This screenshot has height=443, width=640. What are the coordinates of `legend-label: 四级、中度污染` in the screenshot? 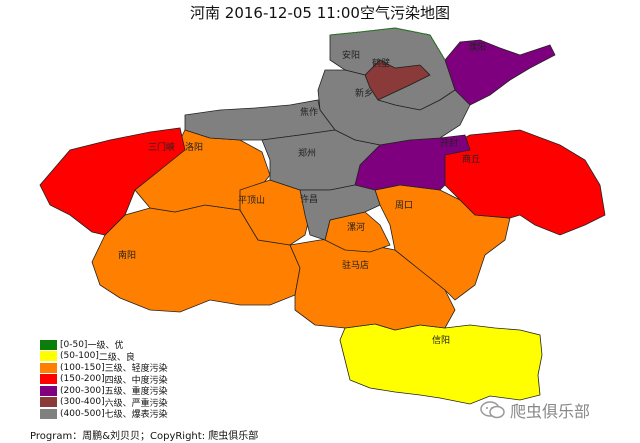 It's located at (136, 380).